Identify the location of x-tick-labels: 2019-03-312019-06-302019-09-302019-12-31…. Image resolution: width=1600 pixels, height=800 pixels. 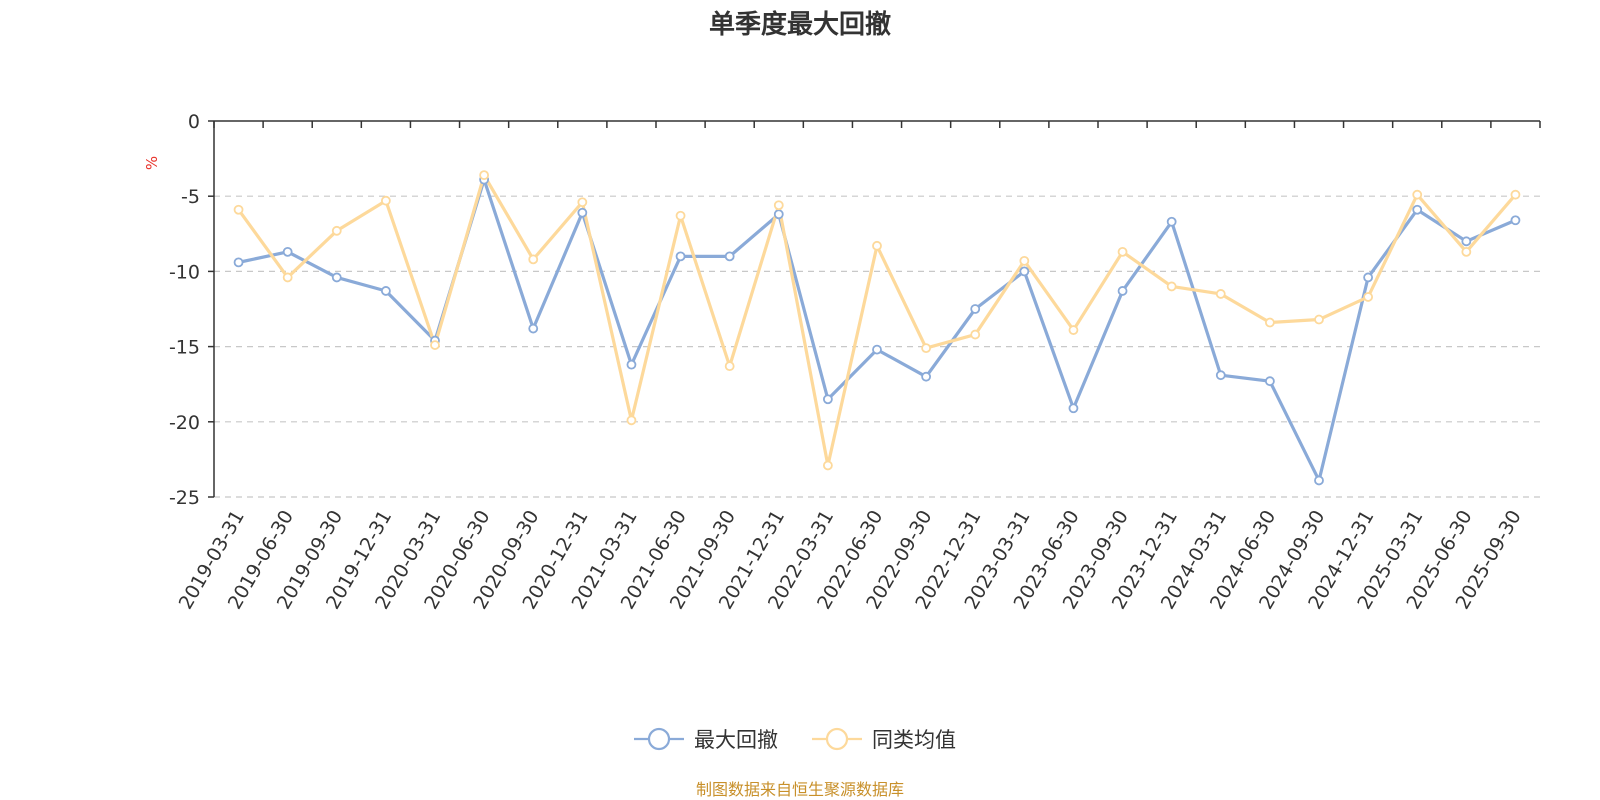
(850, 559).